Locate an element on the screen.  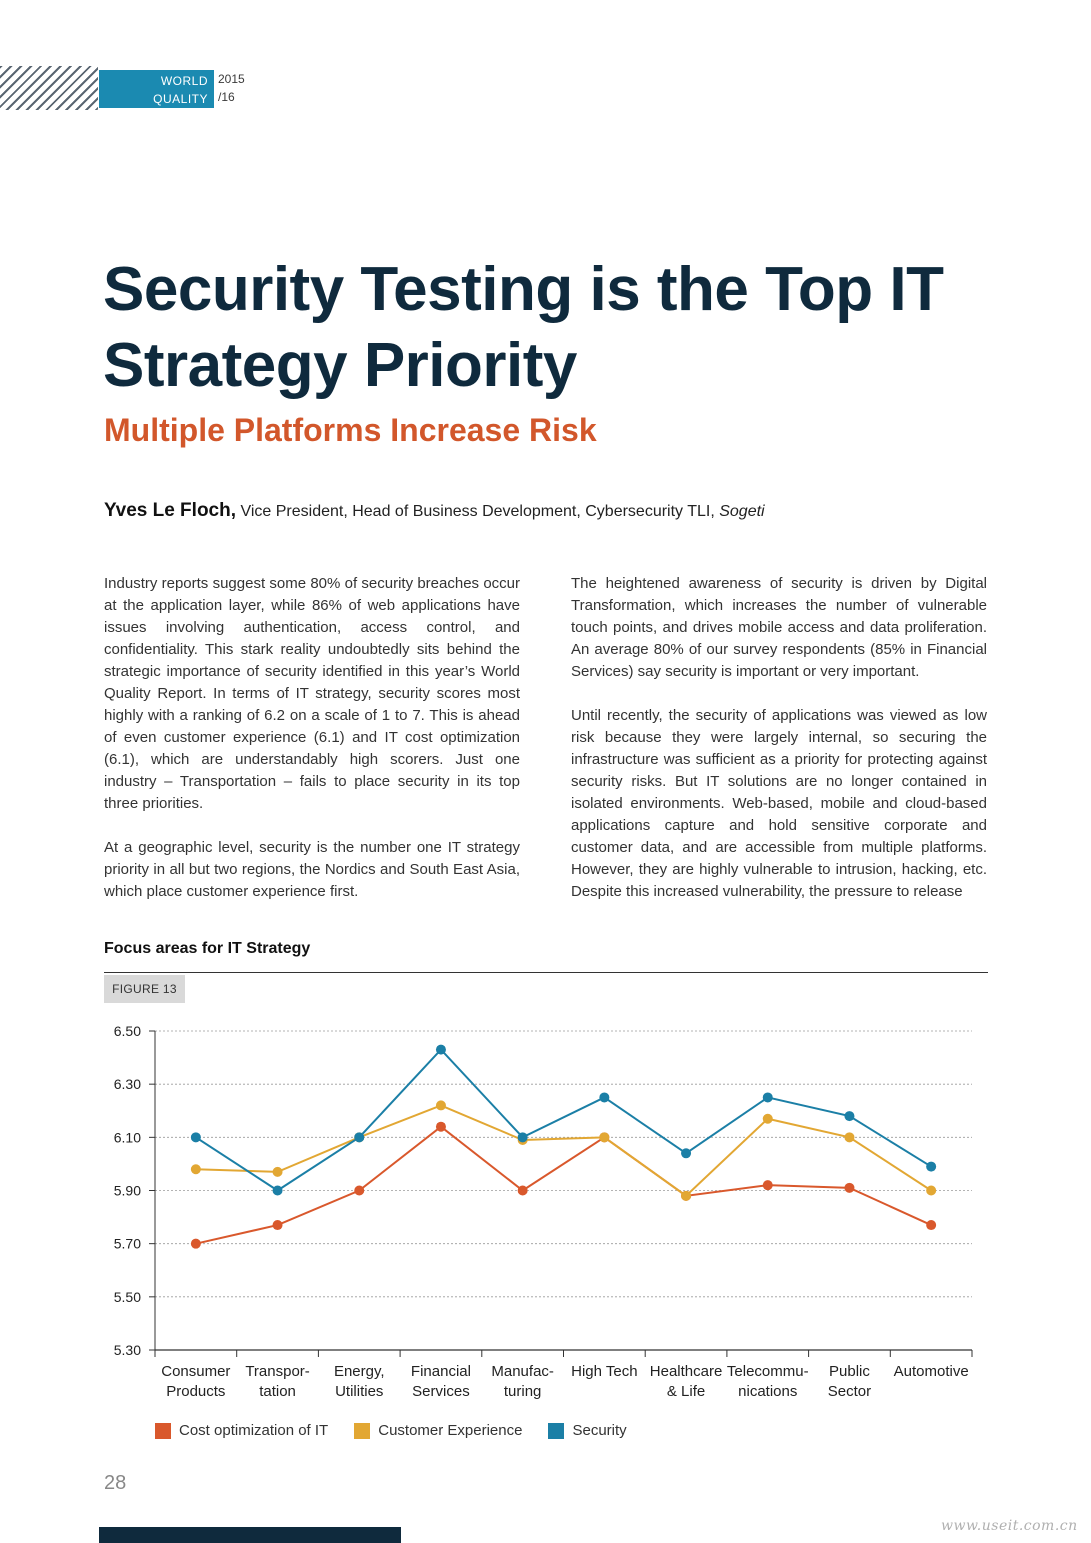
legend-item-security: Security is located at coordinates (587, 1430).